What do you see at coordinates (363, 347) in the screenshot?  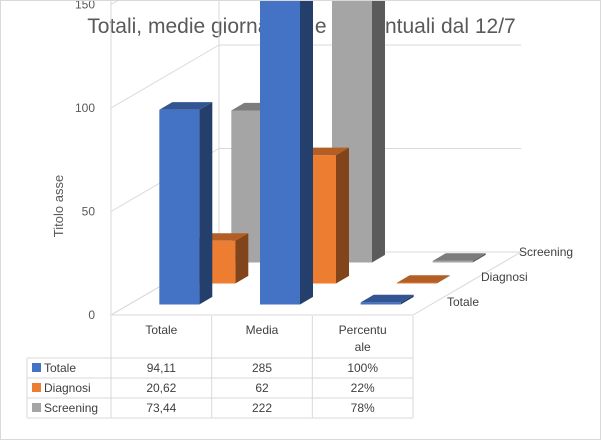 I see `x-tick-label: ale` at bounding box center [363, 347].